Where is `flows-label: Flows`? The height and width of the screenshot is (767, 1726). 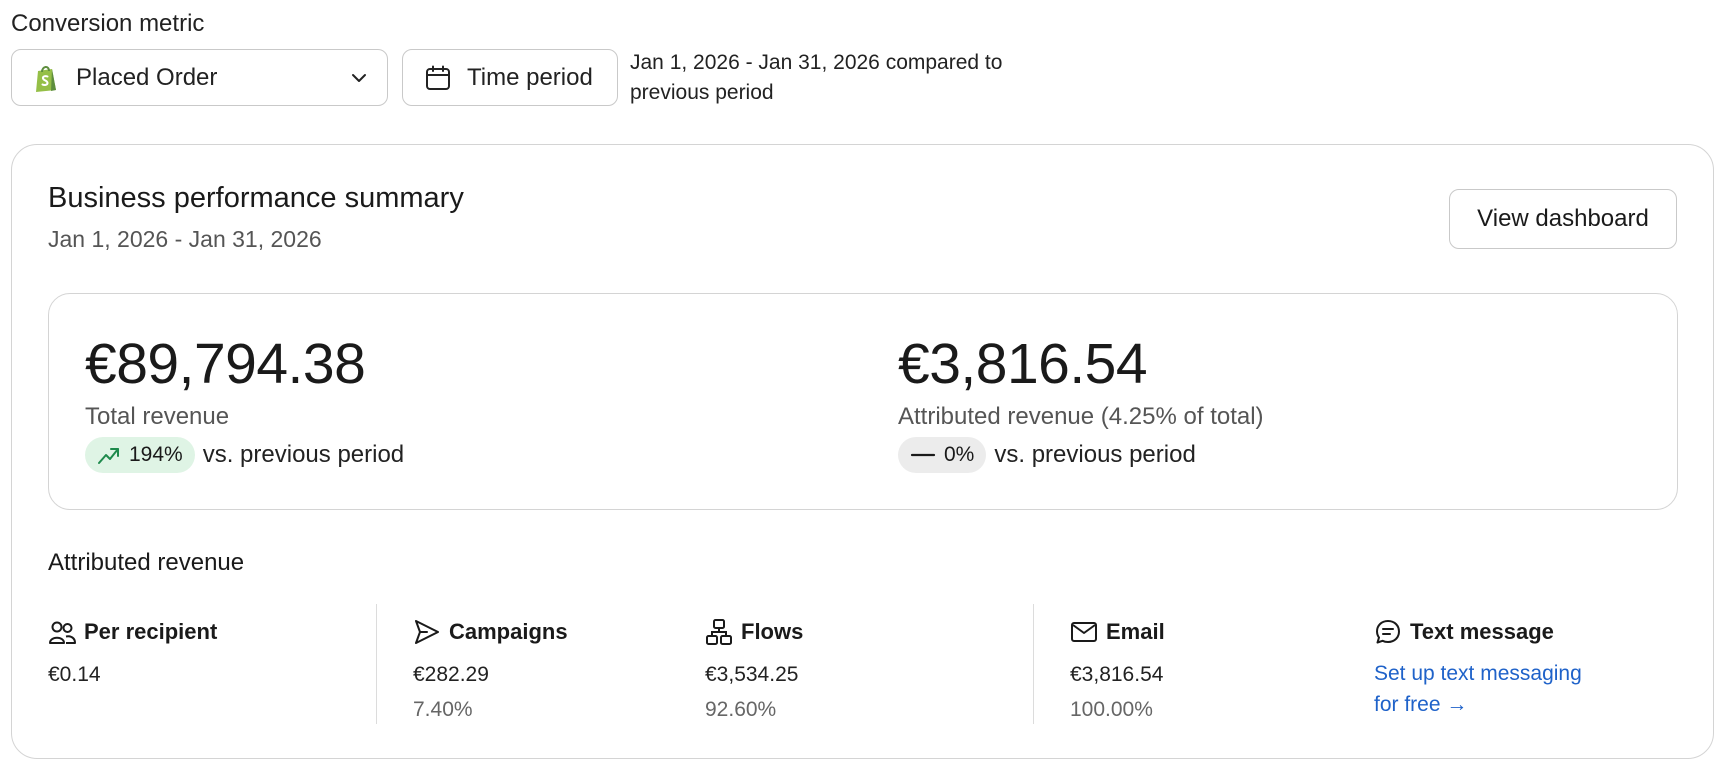
flows-label: Flows is located at coordinates (772, 631).